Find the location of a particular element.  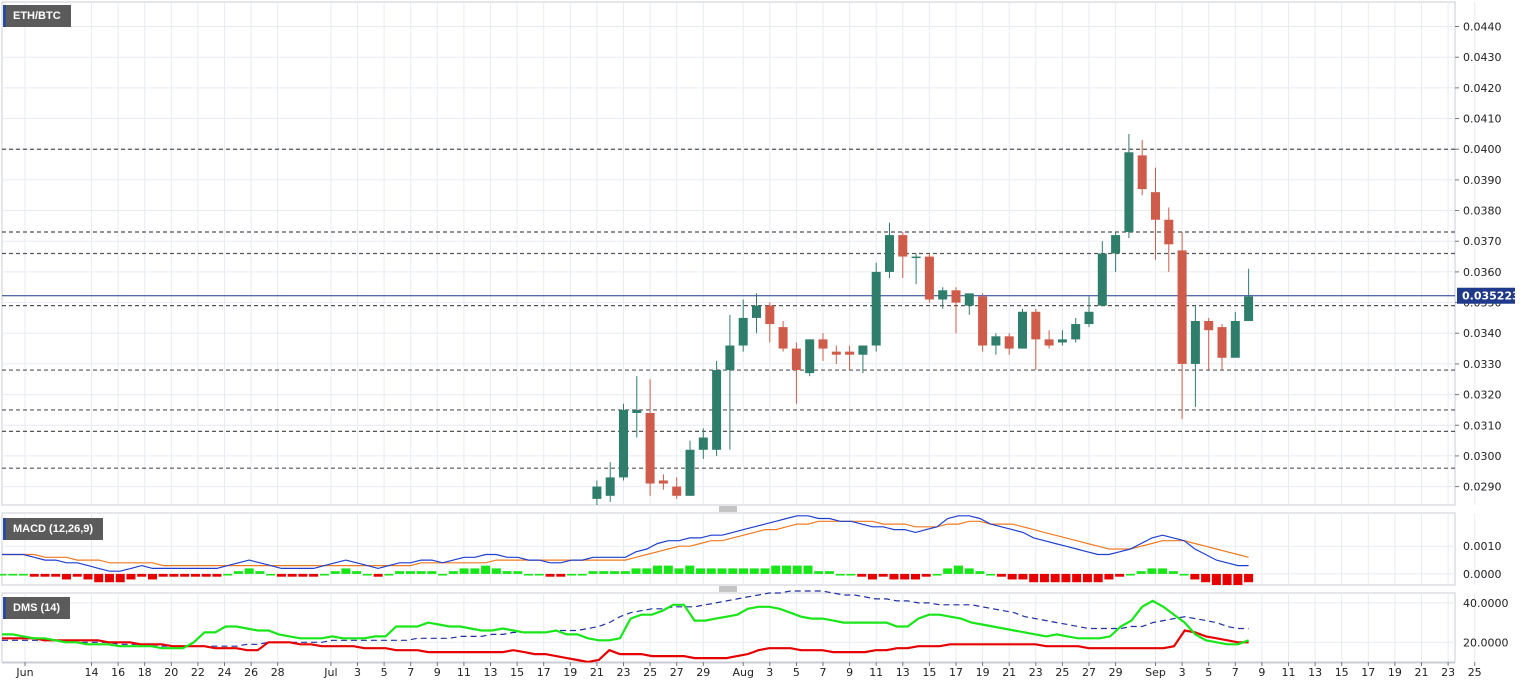

x-tick-label: 21 is located at coordinates (597, 672).